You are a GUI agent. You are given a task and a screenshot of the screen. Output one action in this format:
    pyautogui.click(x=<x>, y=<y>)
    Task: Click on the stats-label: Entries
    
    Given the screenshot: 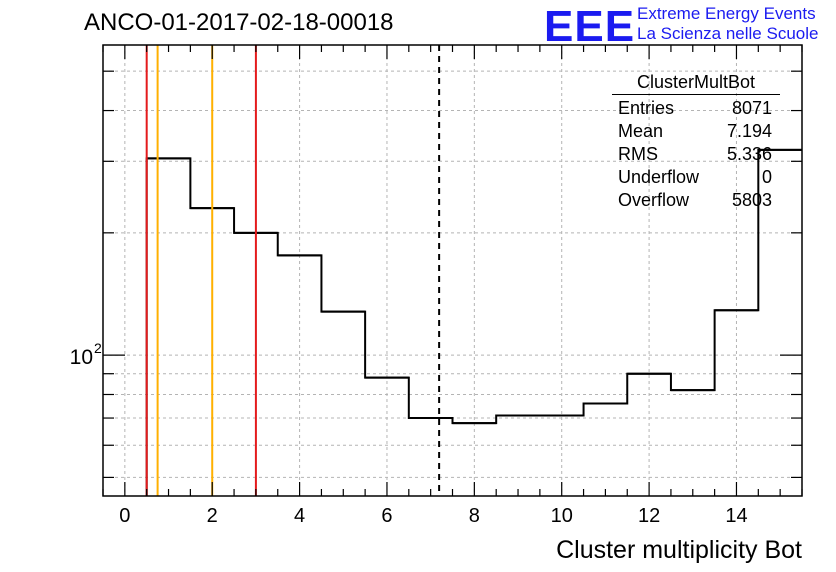 What is the action you would take?
    pyautogui.click(x=646, y=108)
    